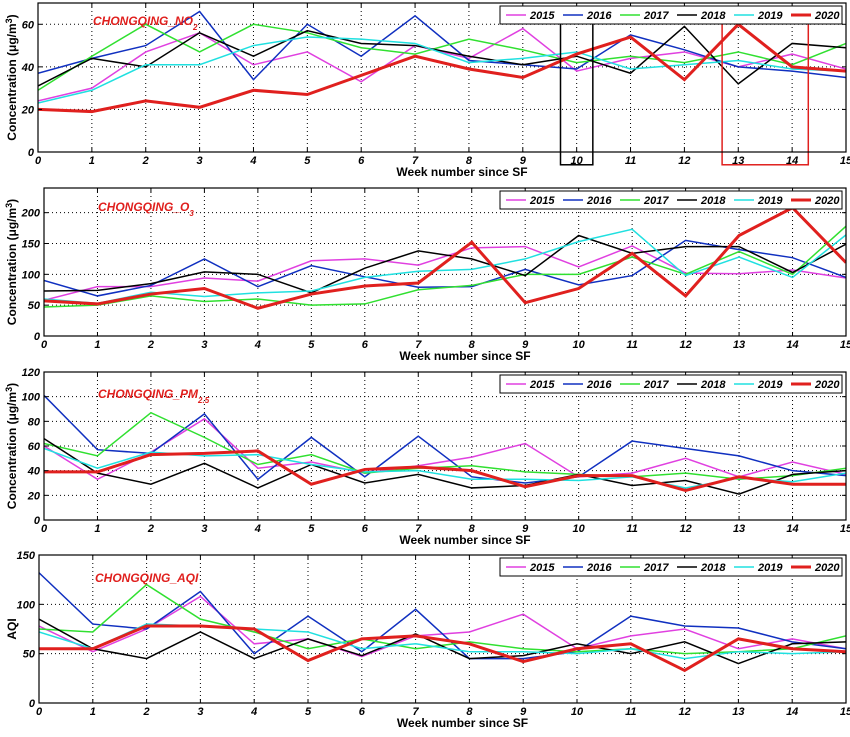 This screenshot has width=850, height=737. What do you see at coordinates (11, 77) in the screenshot?
I see `y-axis-label: Concentration (μg/m3)` at bounding box center [11, 77].